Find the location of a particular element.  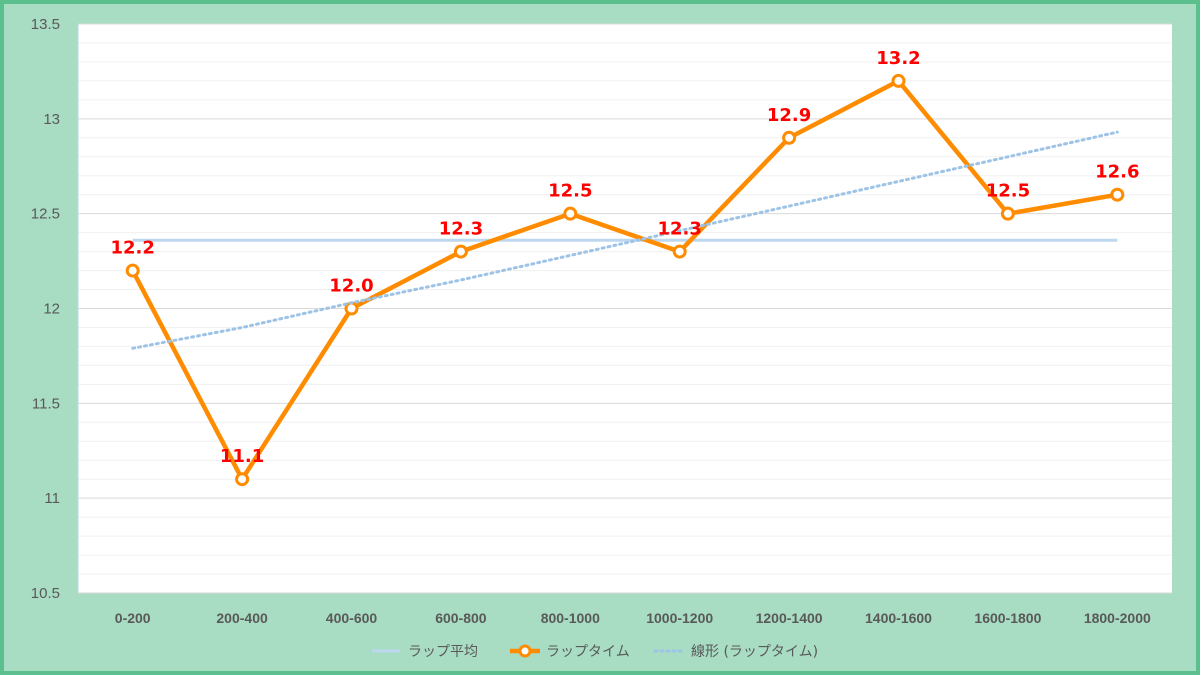

legend-label: ラップ平均 is located at coordinates (443, 652).